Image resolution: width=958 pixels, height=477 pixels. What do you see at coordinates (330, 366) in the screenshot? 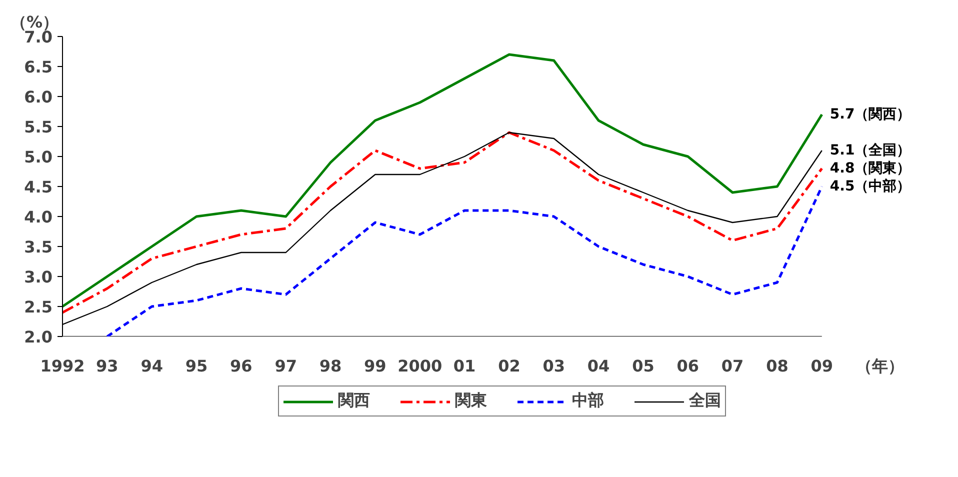
I see `x-tick-label: 98` at bounding box center [330, 366].